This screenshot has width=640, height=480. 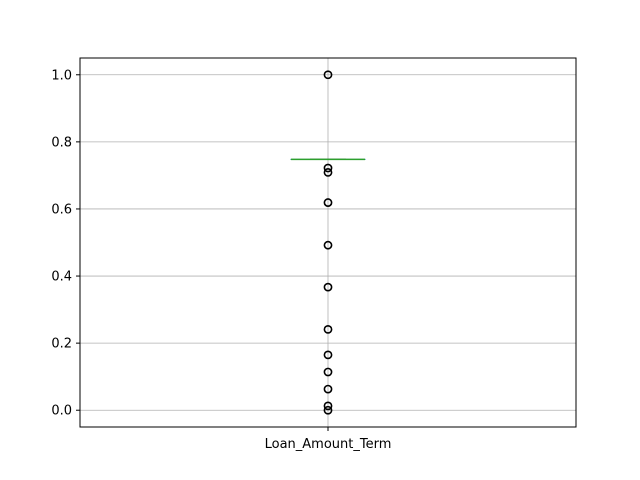 I want to click on y-tick-label: 0.4, so click(x=61, y=277).